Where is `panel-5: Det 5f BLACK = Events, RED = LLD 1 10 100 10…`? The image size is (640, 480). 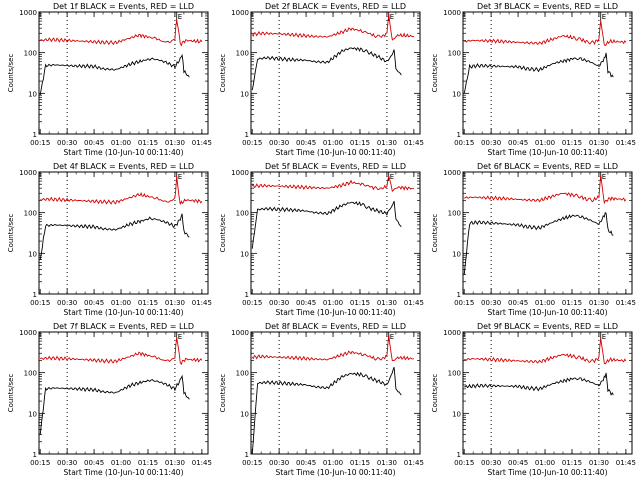 panel-5: Det 5f BLACK = Events, RED = LLD 1 10 100 10… is located at coordinates (321, 239).